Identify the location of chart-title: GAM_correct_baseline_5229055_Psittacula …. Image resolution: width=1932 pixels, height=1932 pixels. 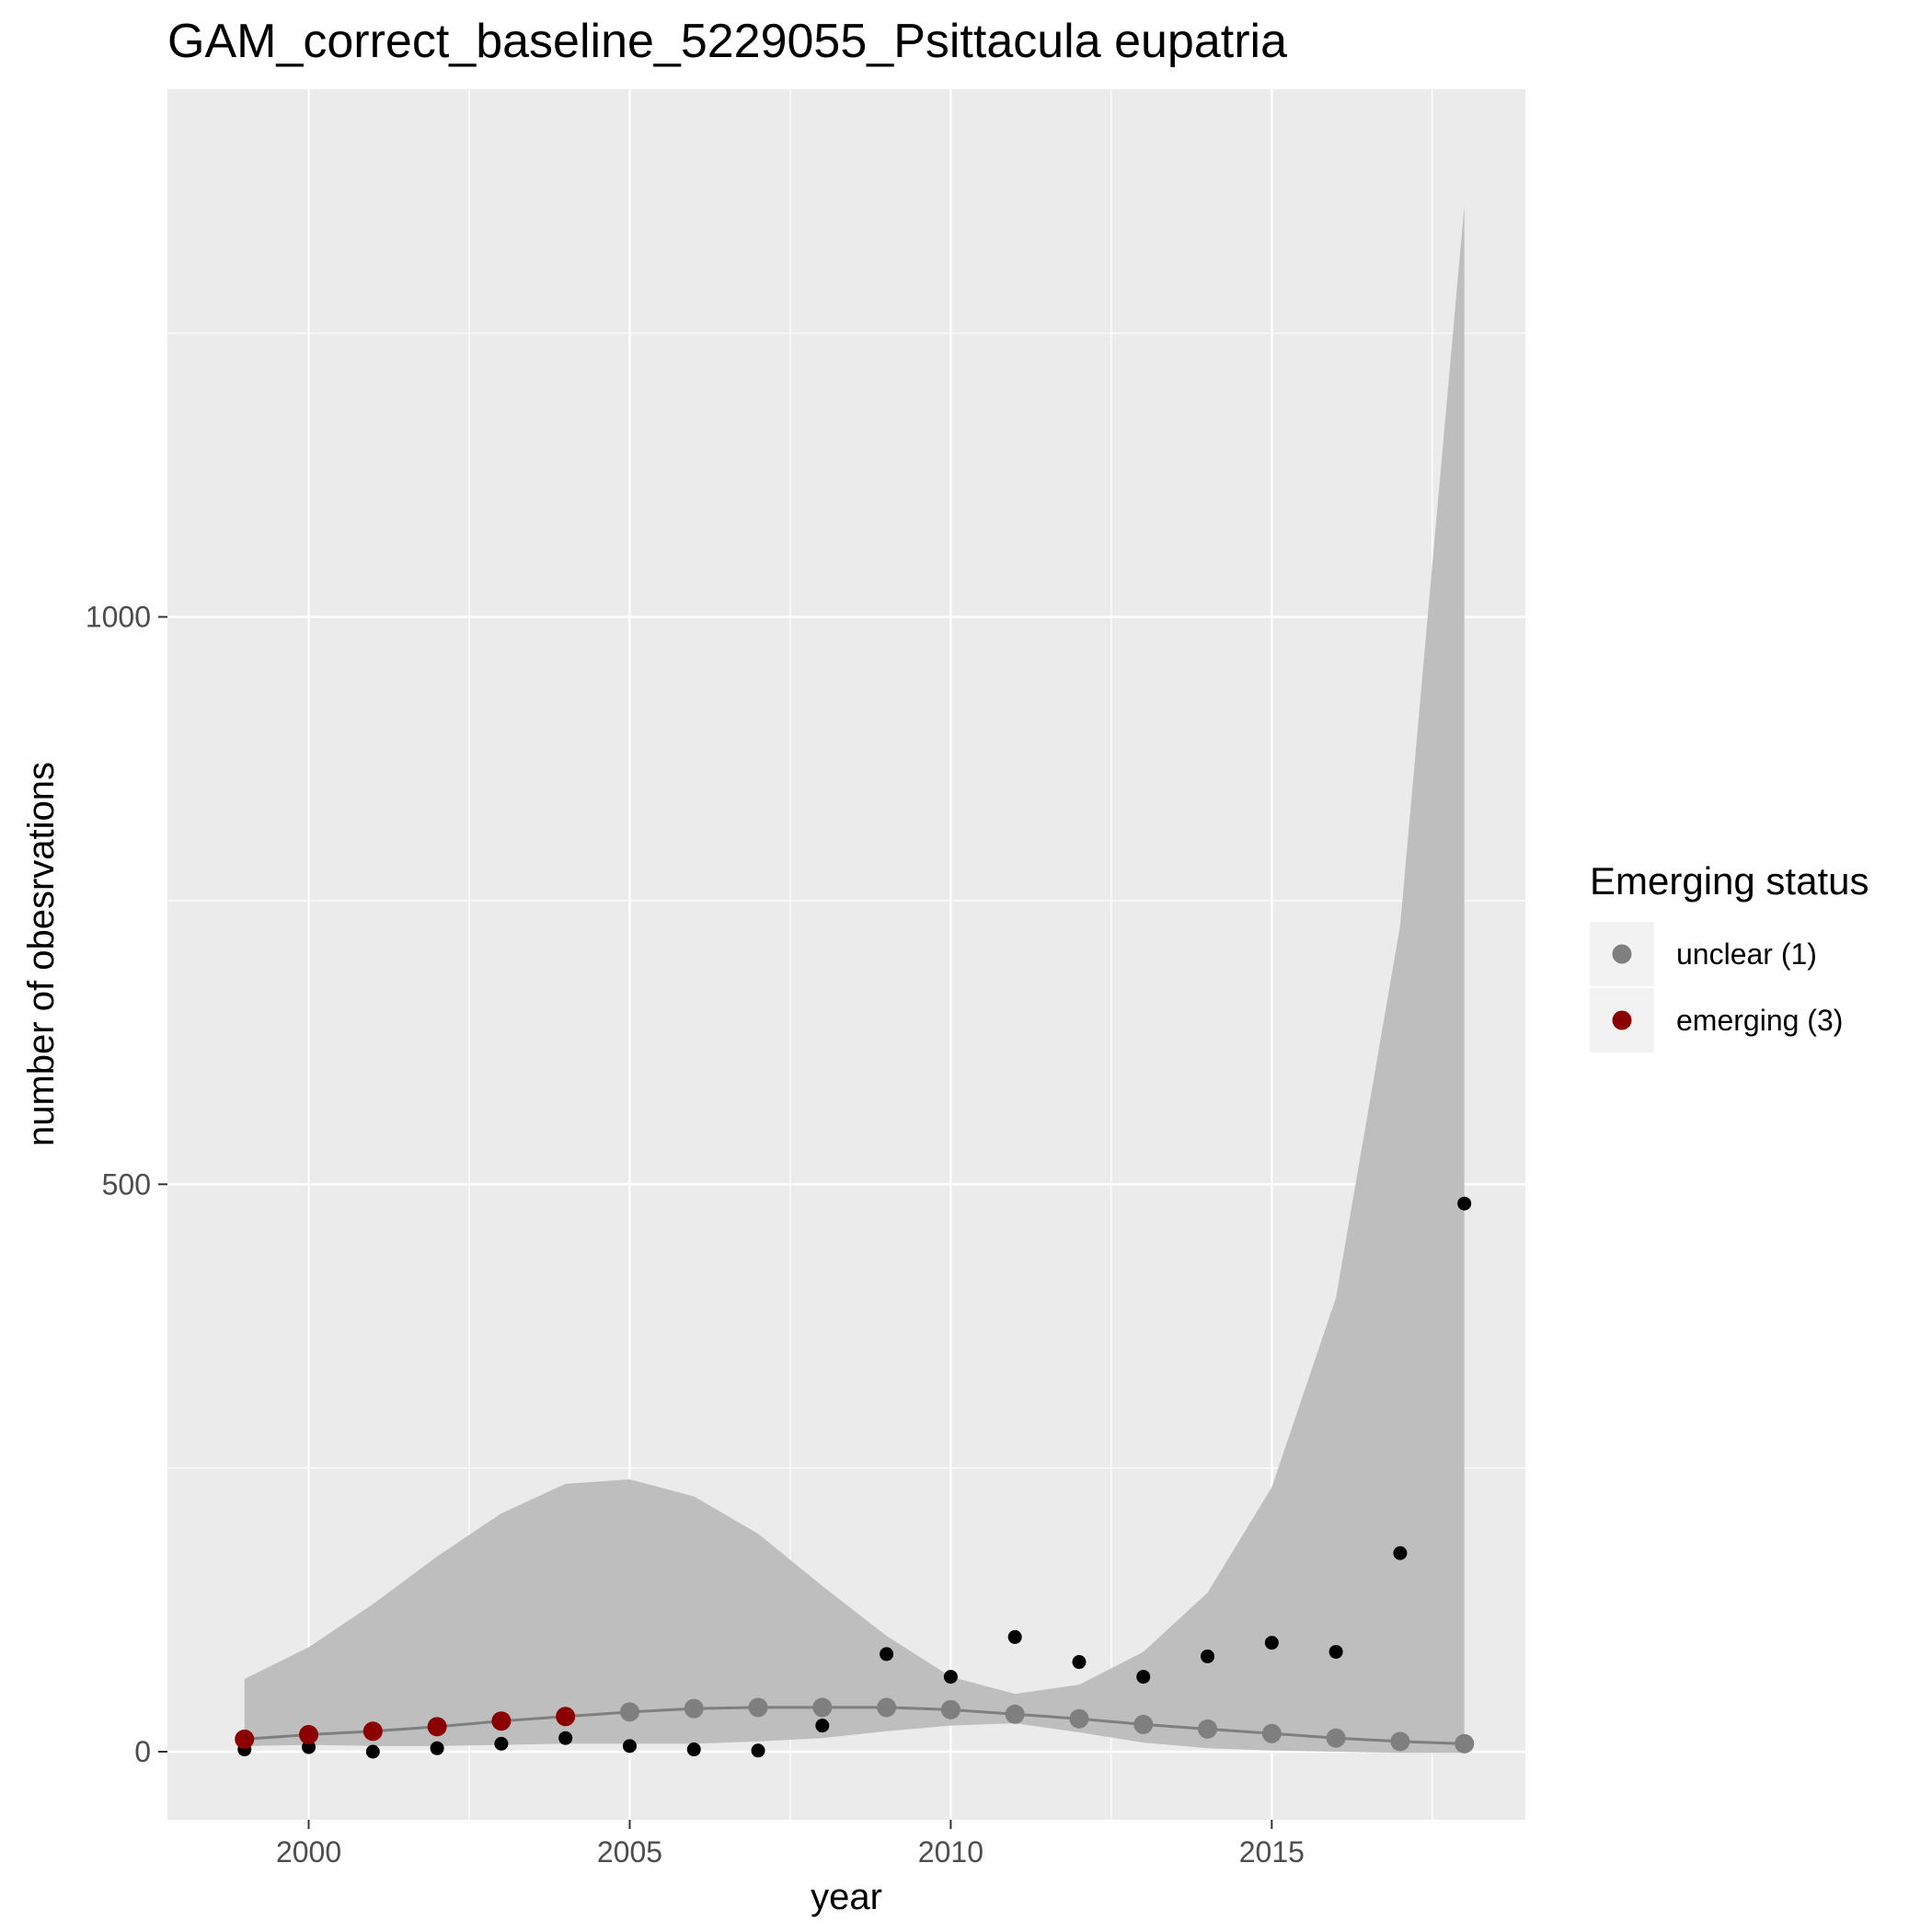
(727, 41).